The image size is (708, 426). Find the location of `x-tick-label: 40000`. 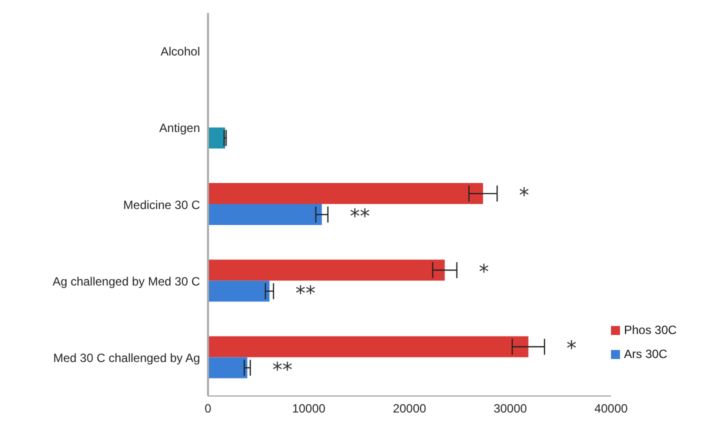

x-tick-label: 40000 is located at coordinates (611, 409).